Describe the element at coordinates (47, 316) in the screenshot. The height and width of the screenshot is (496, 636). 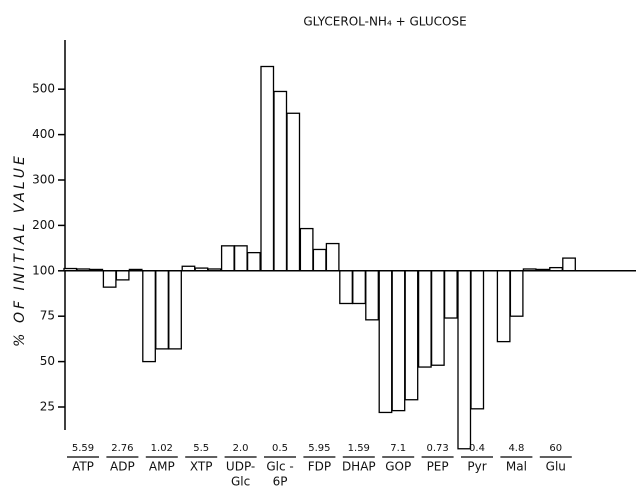
I see `y-tick-label: 75` at that location.